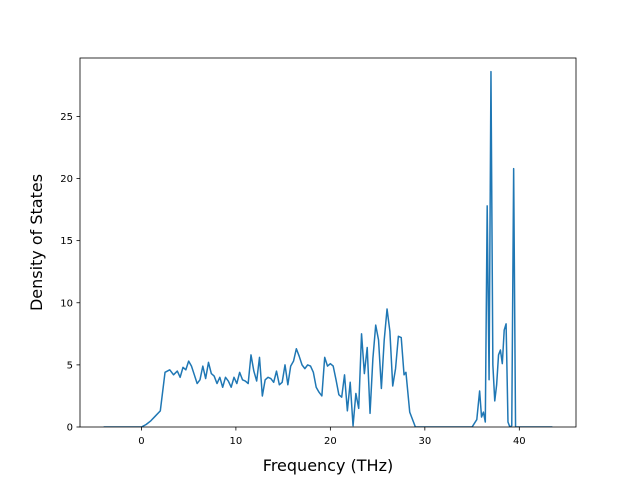  Describe the element at coordinates (70, 365) in the screenshot. I see `y-tick-label: 5` at that location.